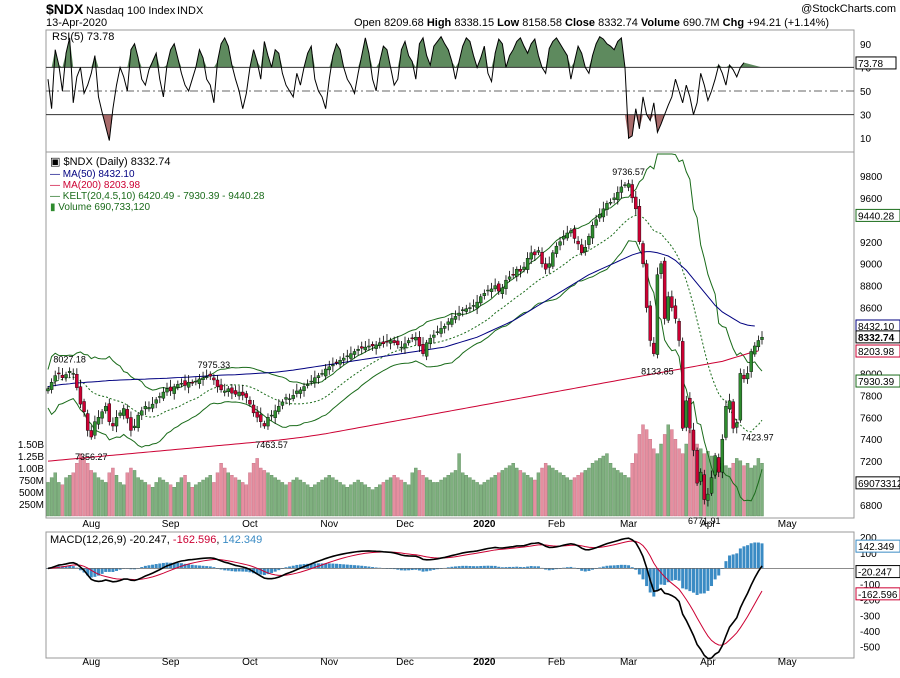 The width and height of the screenshot is (900, 678). Describe the element at coordinates (871, 418) in the screenshot. I see `price-tick-label: 7600` at that location.